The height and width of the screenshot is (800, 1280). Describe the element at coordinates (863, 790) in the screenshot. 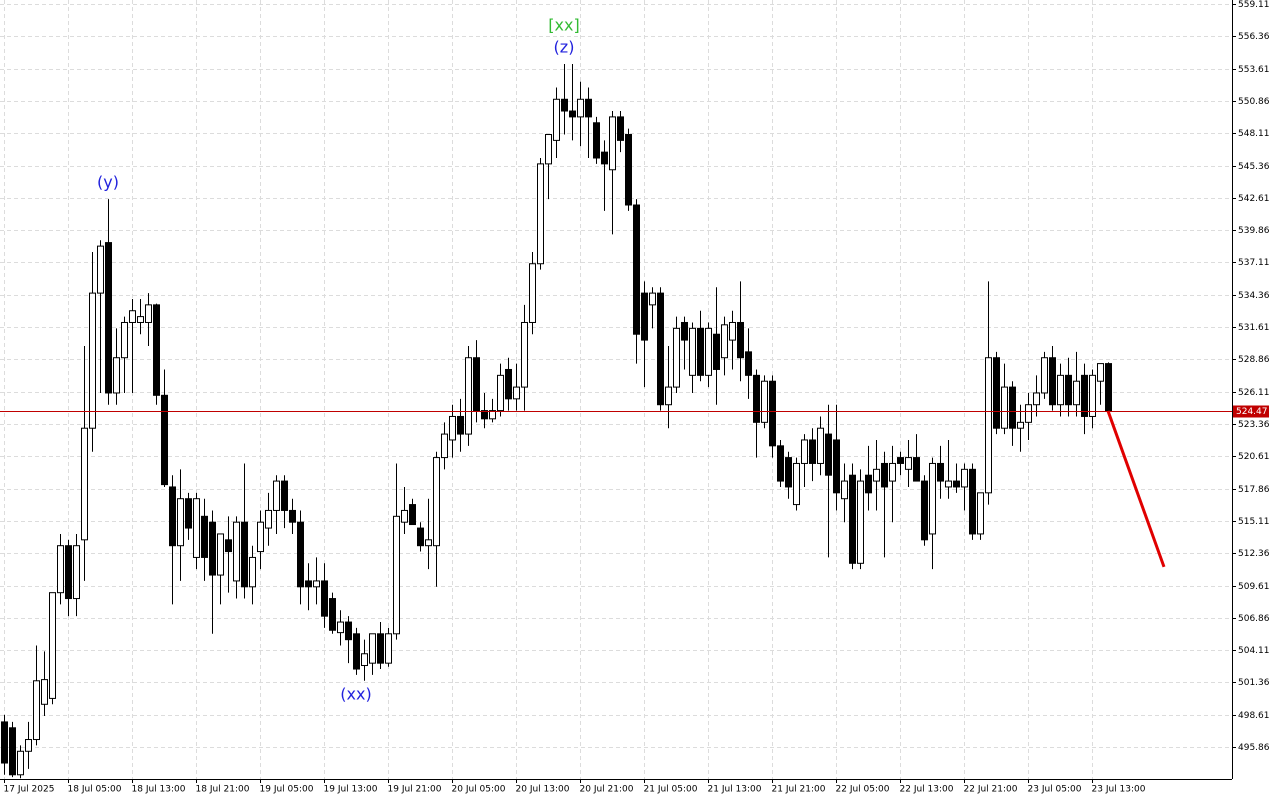

I see `x-tick-label: 22 Jul 05:00` at that location.